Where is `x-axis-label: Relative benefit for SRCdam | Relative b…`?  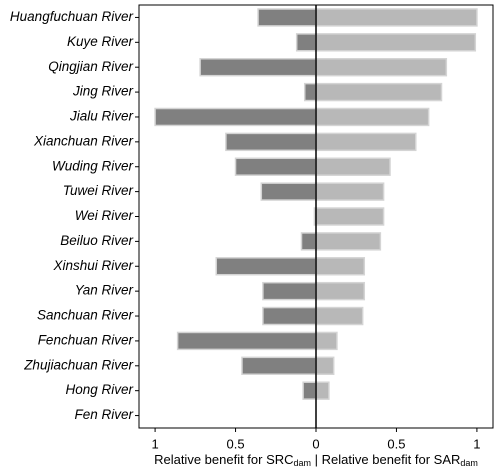
x-axis-label: Relative benefit for SRCdam | Relative b… is located at coordinates (316, 460).